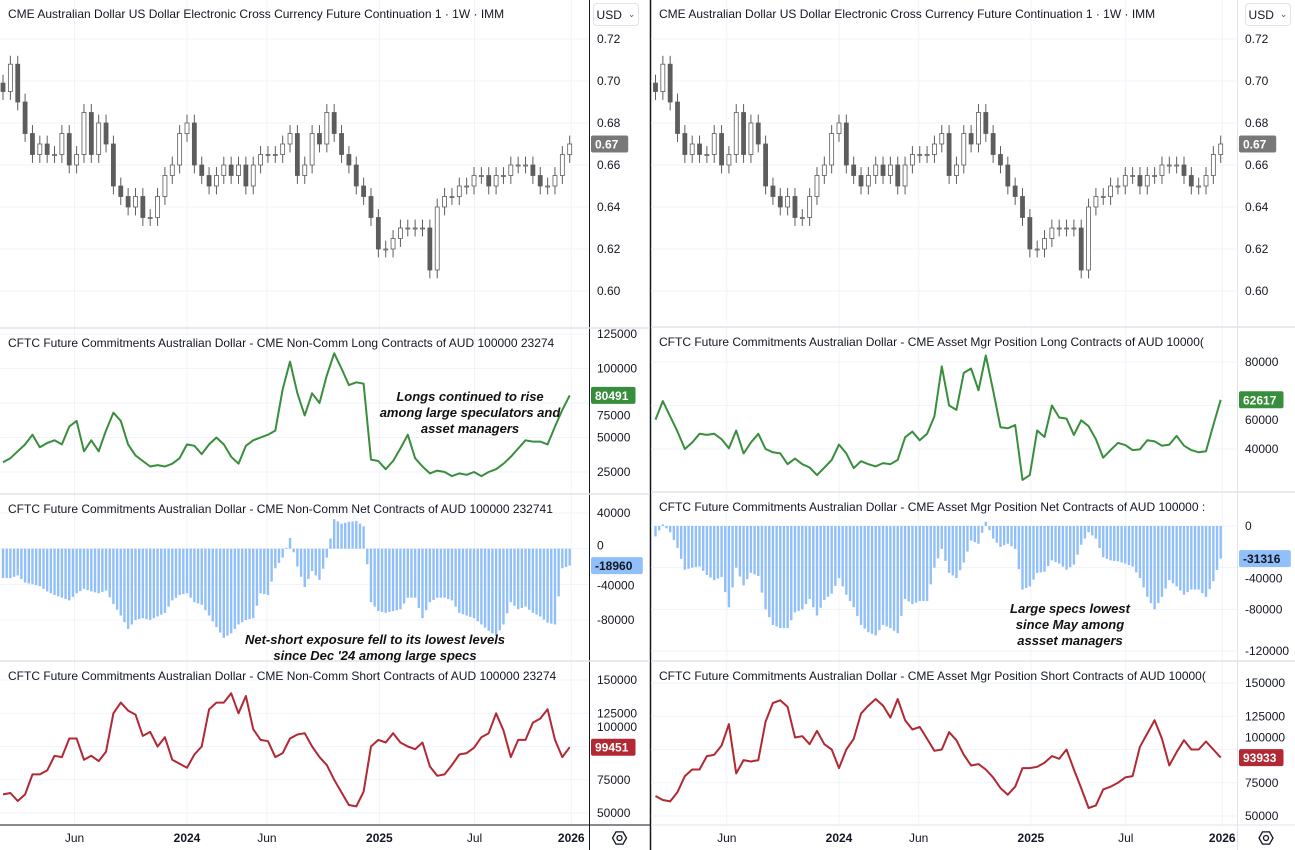 The width and height of the screenshot is (1295, 850). I want to click on y-tick-label: 0.60, so click(609, 291).